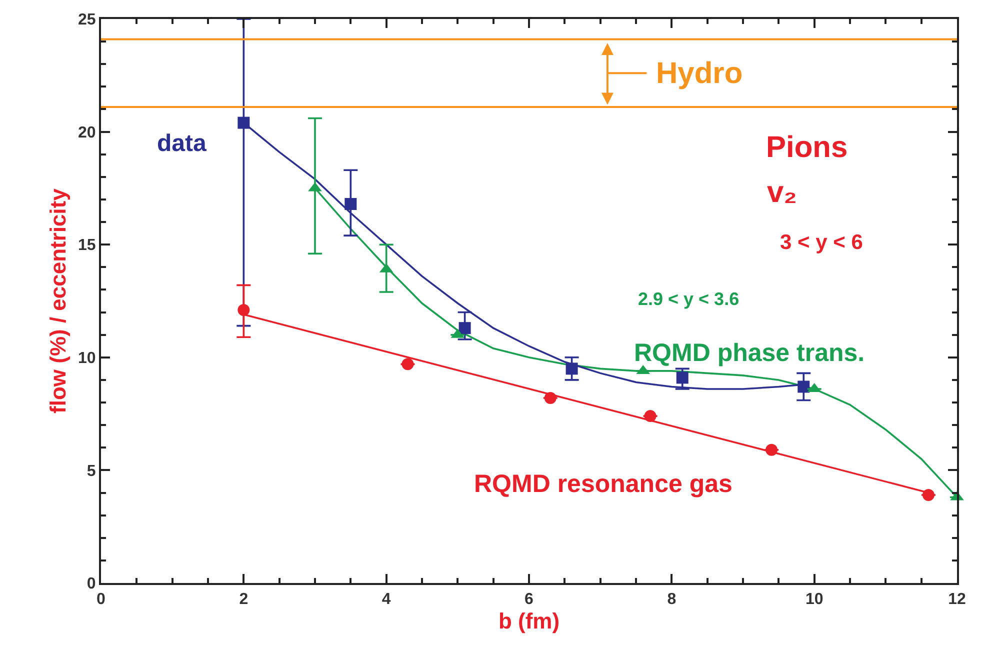  I want to click on y-tick-label: 10, so click(87, 358).